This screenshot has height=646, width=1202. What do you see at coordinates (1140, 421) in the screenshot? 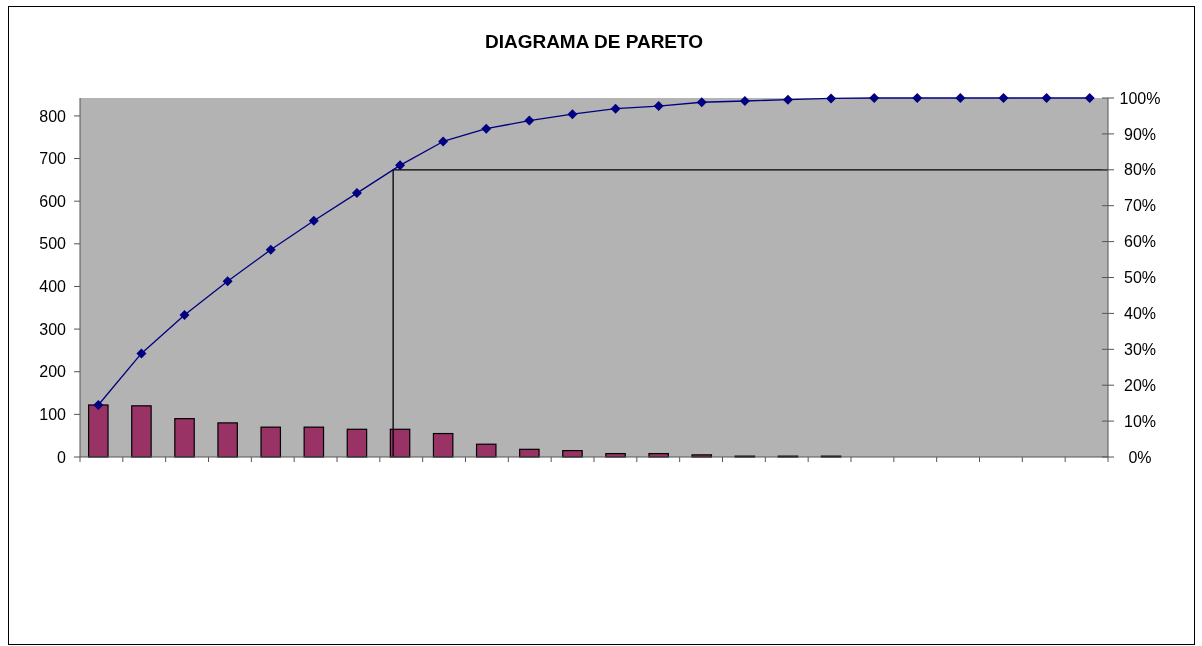
I see `y2-tick-label: 10%` at bounding box center [1140, 421].